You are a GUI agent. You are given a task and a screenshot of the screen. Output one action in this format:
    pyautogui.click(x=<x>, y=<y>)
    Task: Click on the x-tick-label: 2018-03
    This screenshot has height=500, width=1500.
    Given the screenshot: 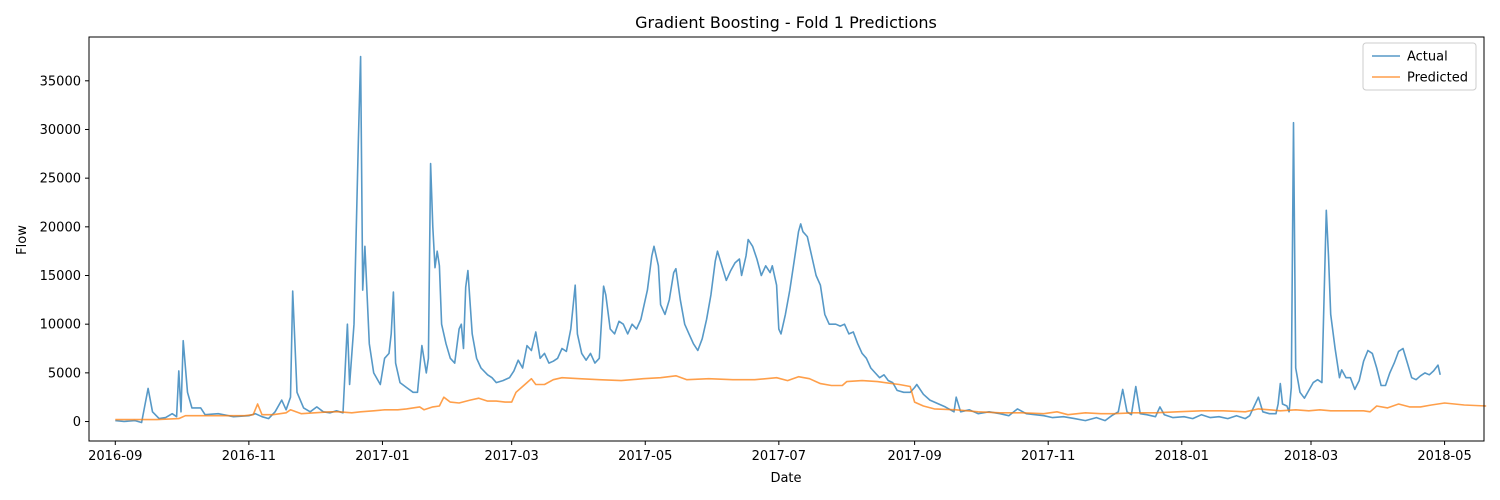 What is the action you would take?
    pyautogui.click(x=1311, y=456)
    